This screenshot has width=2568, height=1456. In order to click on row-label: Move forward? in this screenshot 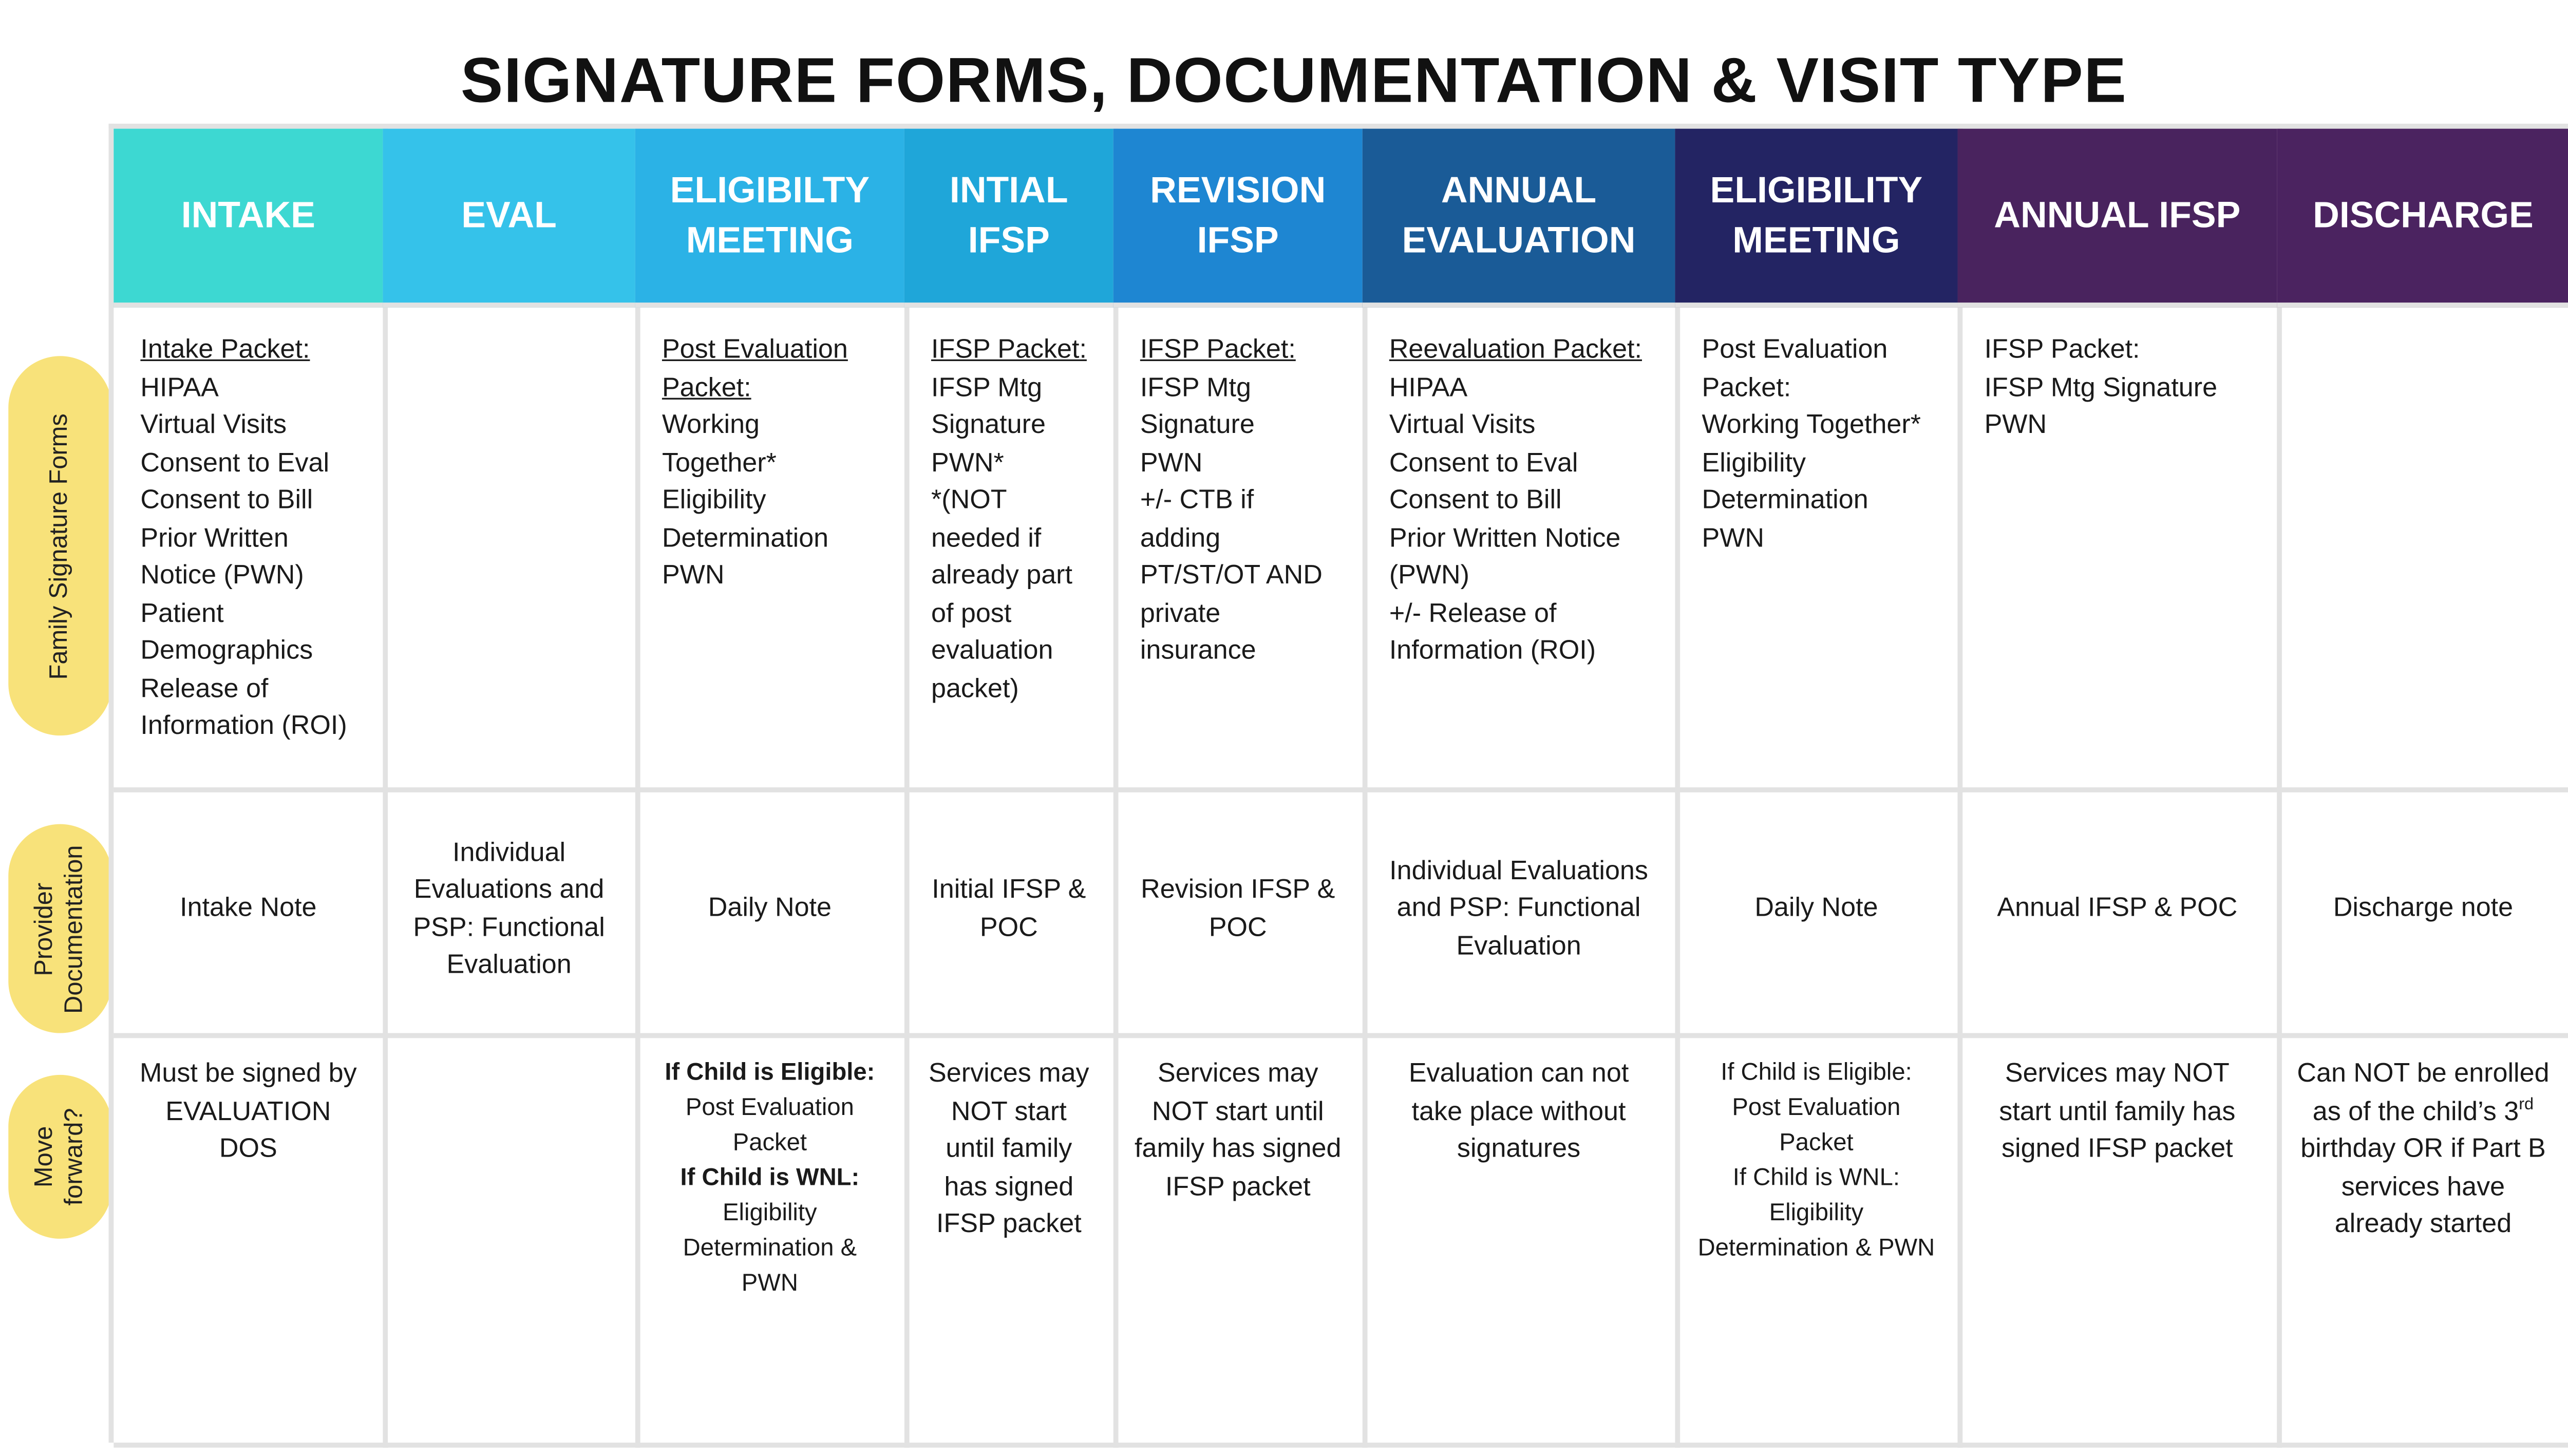, I will do `click(59, 1157)`.